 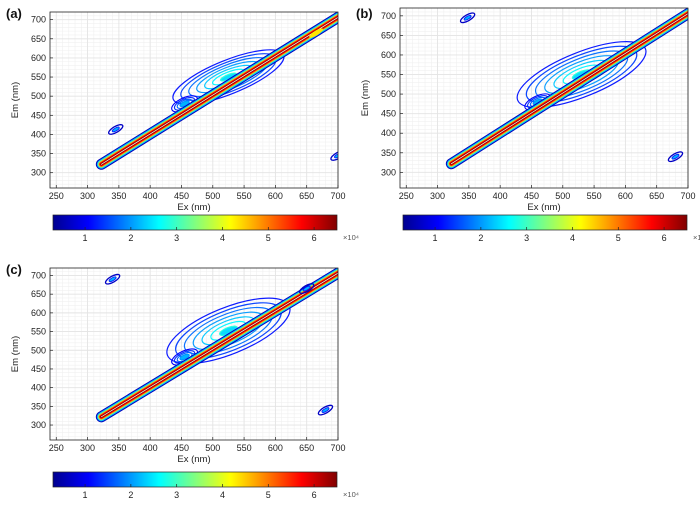 What do you see at coordinates (337, 448) in the screenshot?
I see `panel-c-x-tick-label: 700` at bounding box center [337, 448].